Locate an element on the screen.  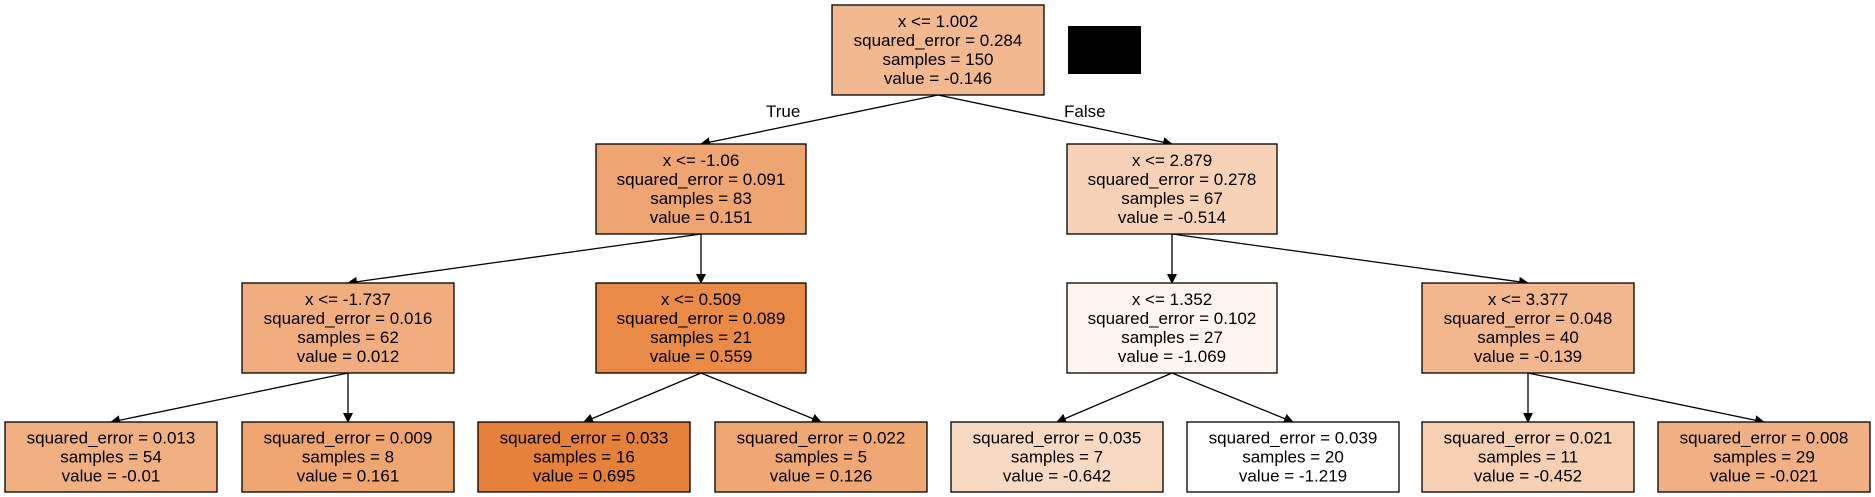
node-line: squared_error = 0.008 is located at coordinates (1764, 438).